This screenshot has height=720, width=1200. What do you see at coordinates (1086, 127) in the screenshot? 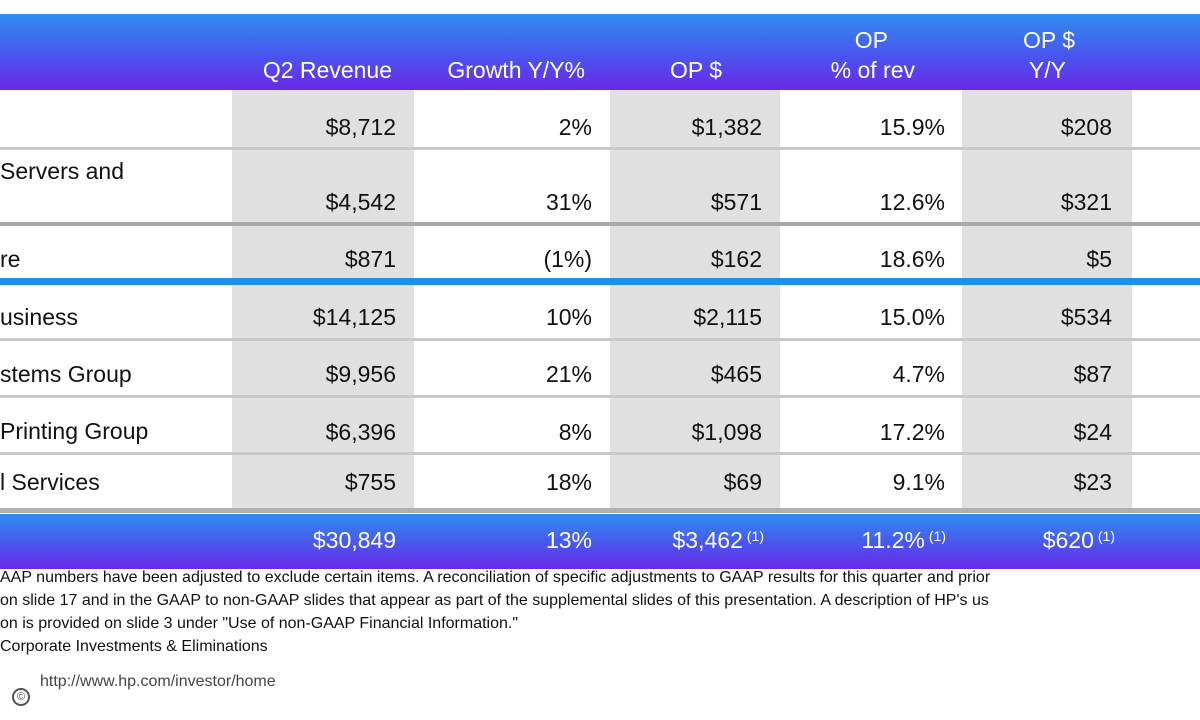
I see `cell-op-yy: $208` at bounding box center [1086, 127].